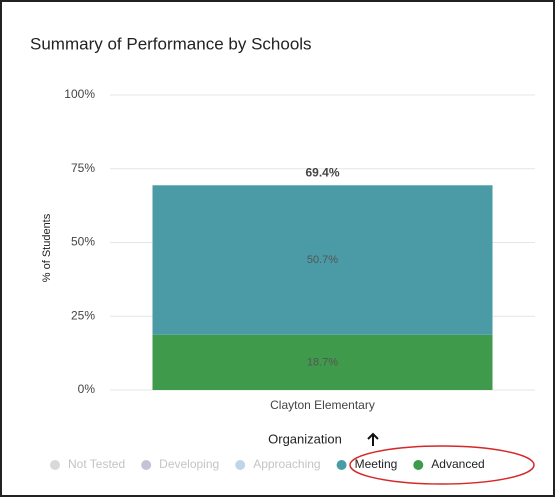 This screenshot has height=497, width=555. I want to click on sort-arrow, so click(373, 439).